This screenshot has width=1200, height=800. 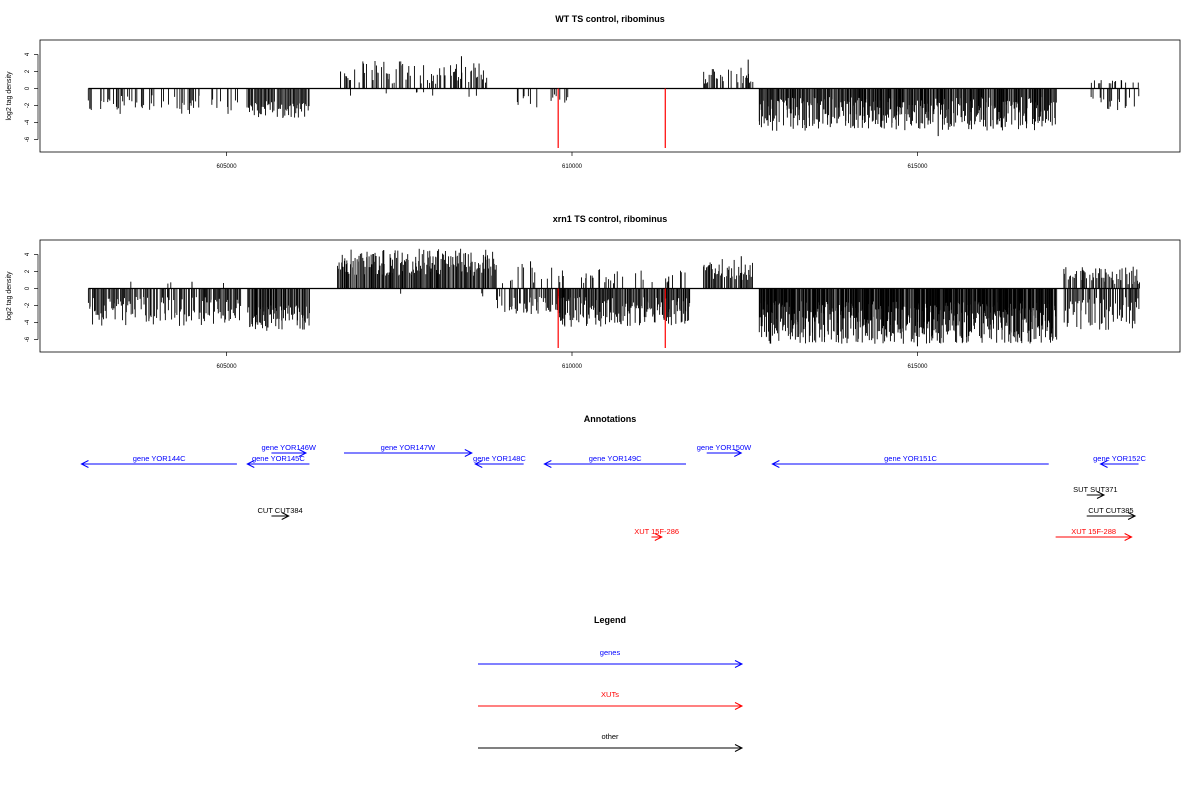 I want to click on feature-label: gene YOR151C, so click(x=910, y=458).